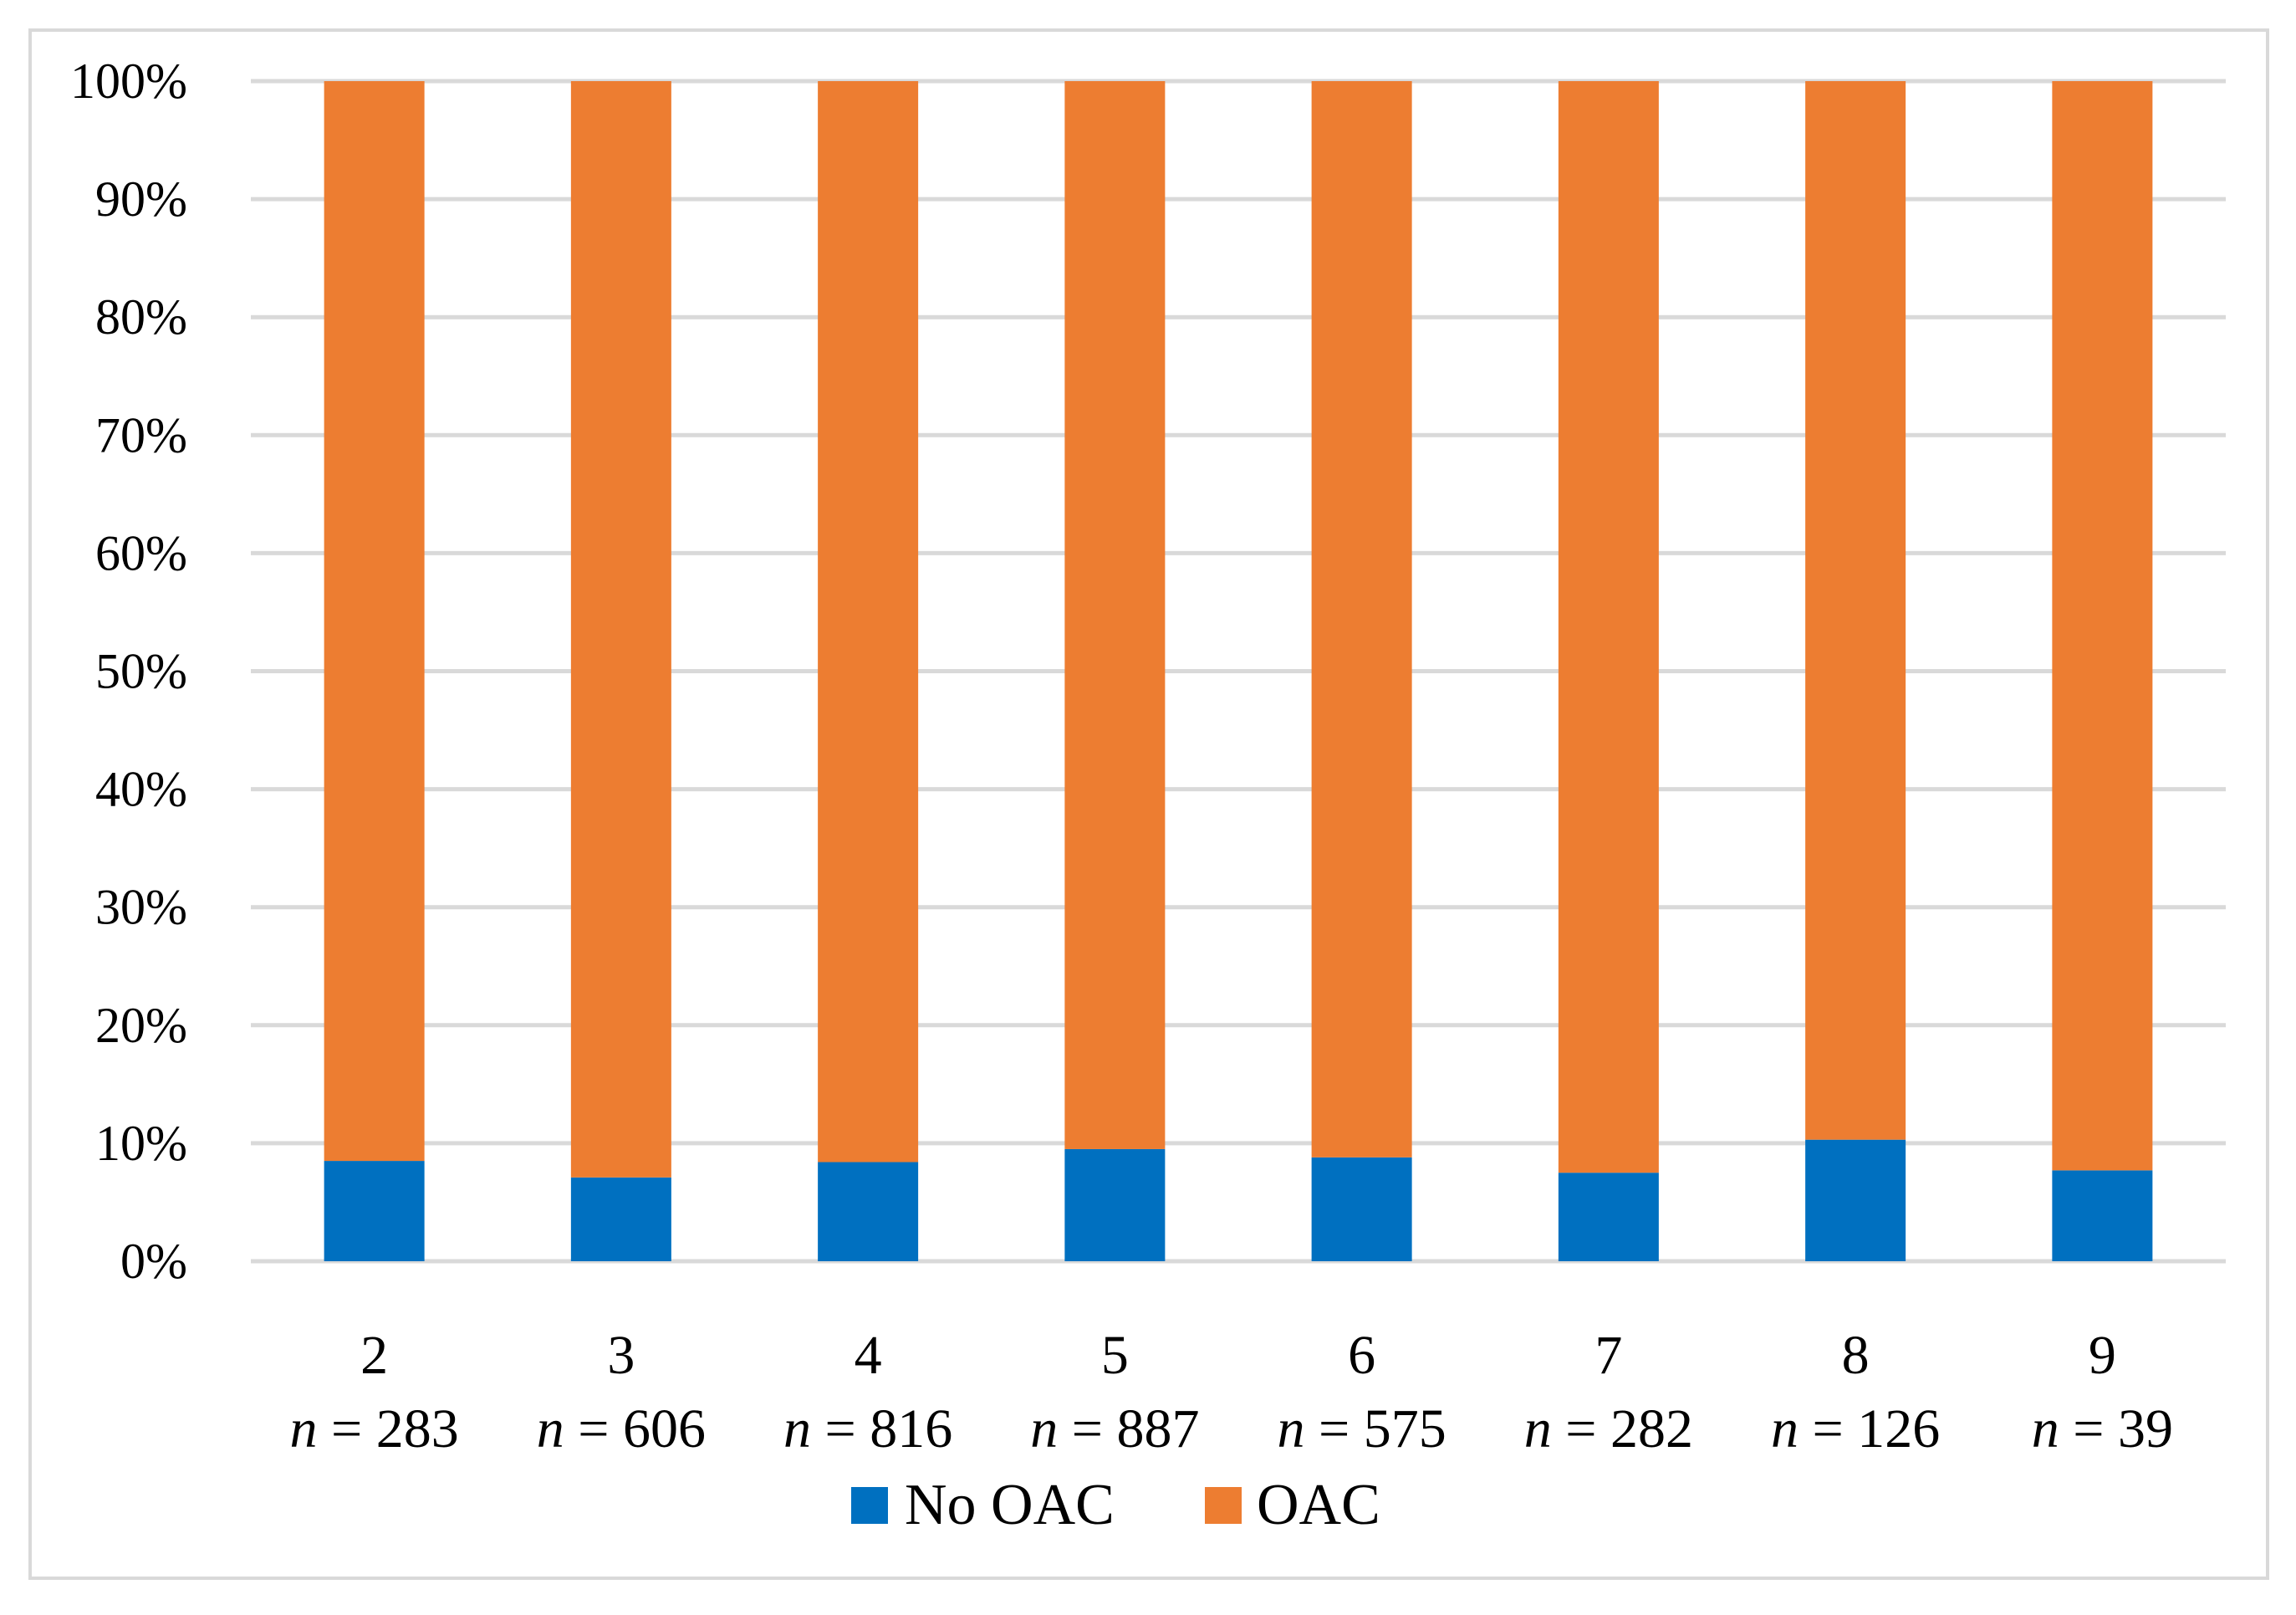 The height and width of the screenshot is (1615, 2296). Describe the element at coordinates (1318, 1505) in the screenshot. I see `legend-label-oac: OAC` at that location.